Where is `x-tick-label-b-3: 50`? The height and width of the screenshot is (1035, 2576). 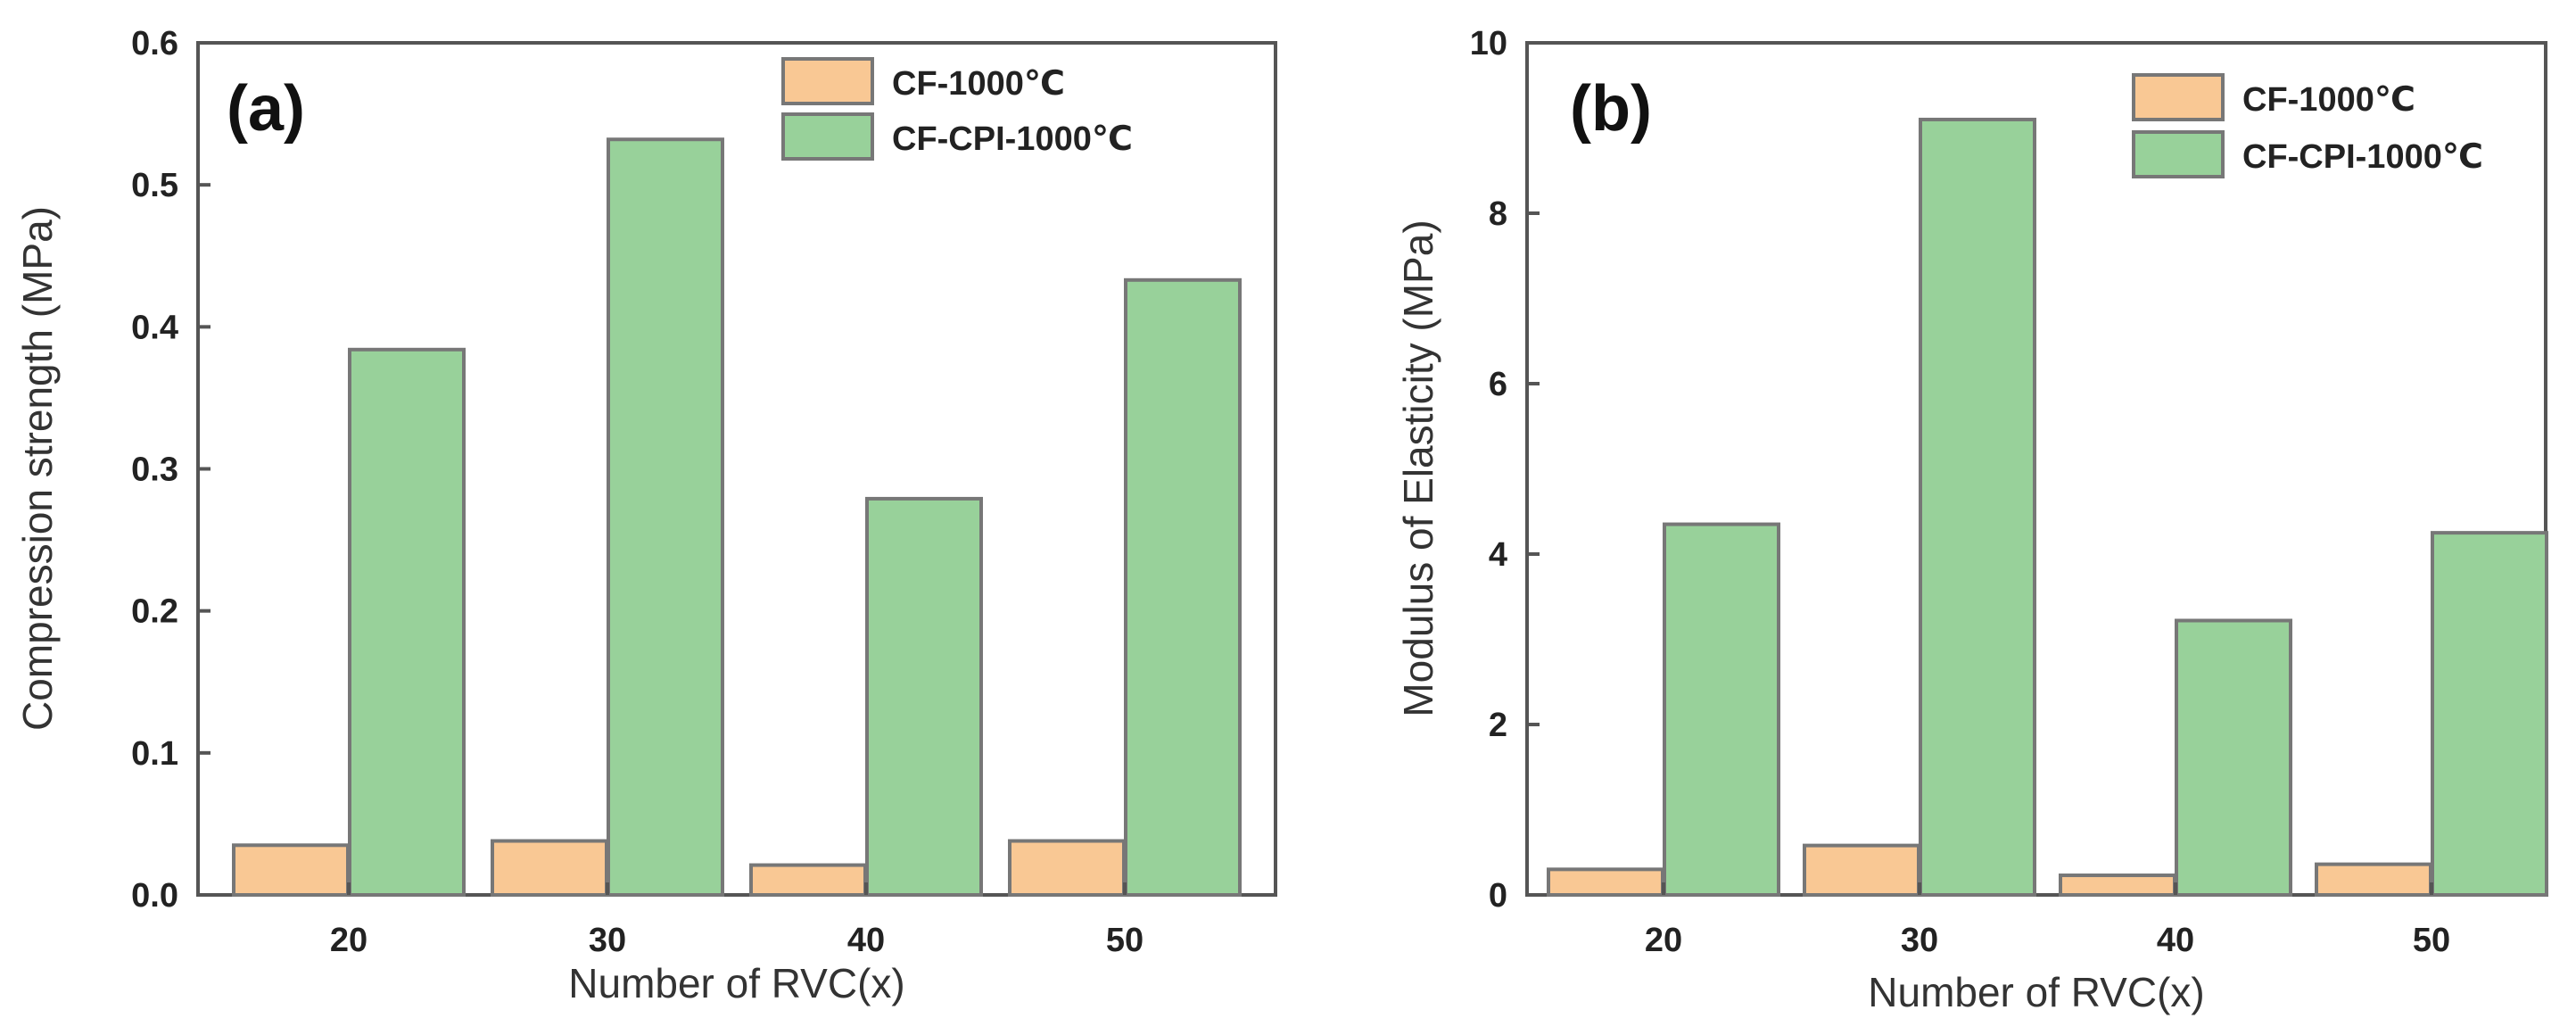
x-tick-label-b-3: 50 is located at coordinates (2432, 941).